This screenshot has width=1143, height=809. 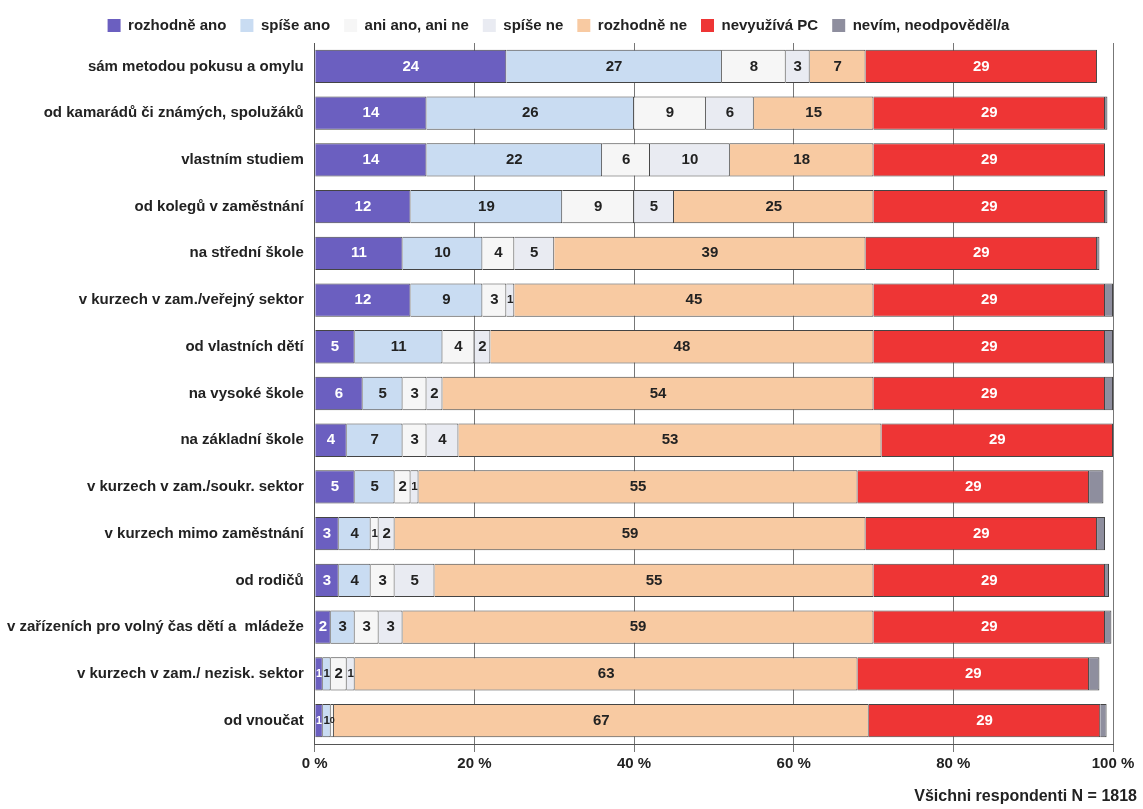 What do you see at coordinates (269, 579) in the screenshot?
I see `y-tick-label: od rodičů` at bounding box center [269, 579].